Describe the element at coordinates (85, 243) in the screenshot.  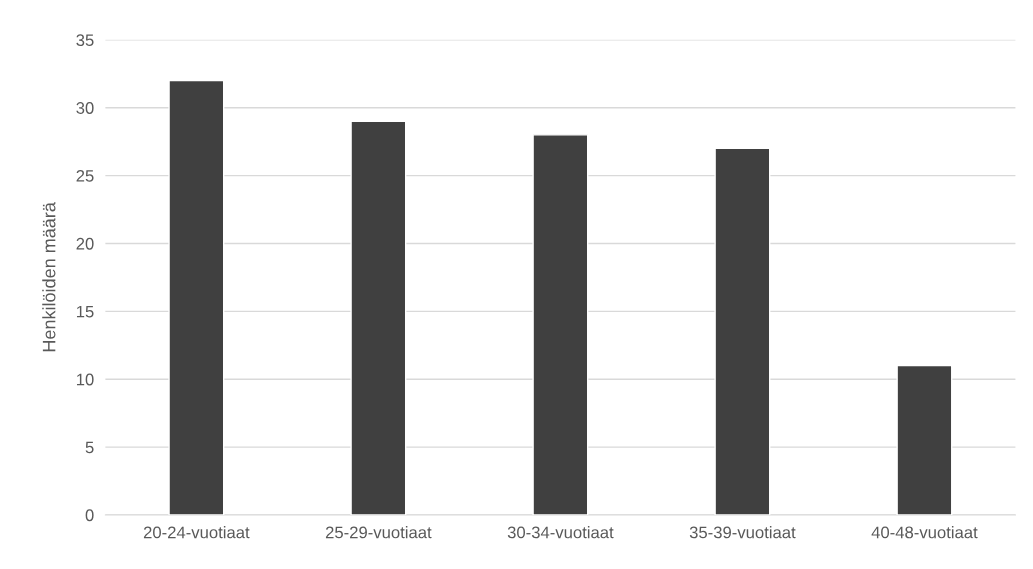
I see `y-tick-label: 20` at that location.